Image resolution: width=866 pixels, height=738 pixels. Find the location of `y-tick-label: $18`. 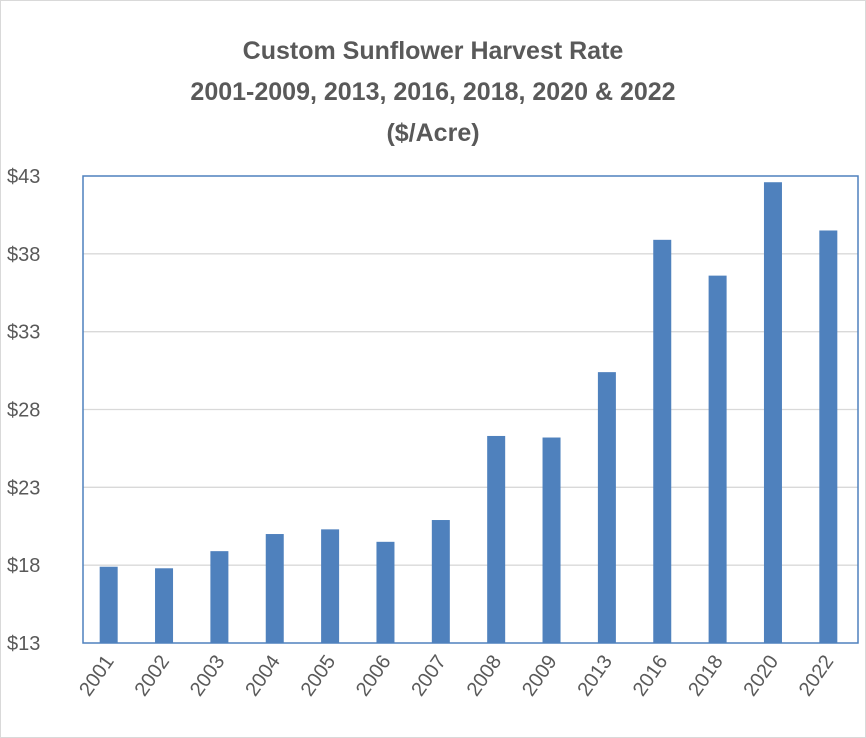

y-tick-label: $18 is located at coordinates (23, 566).